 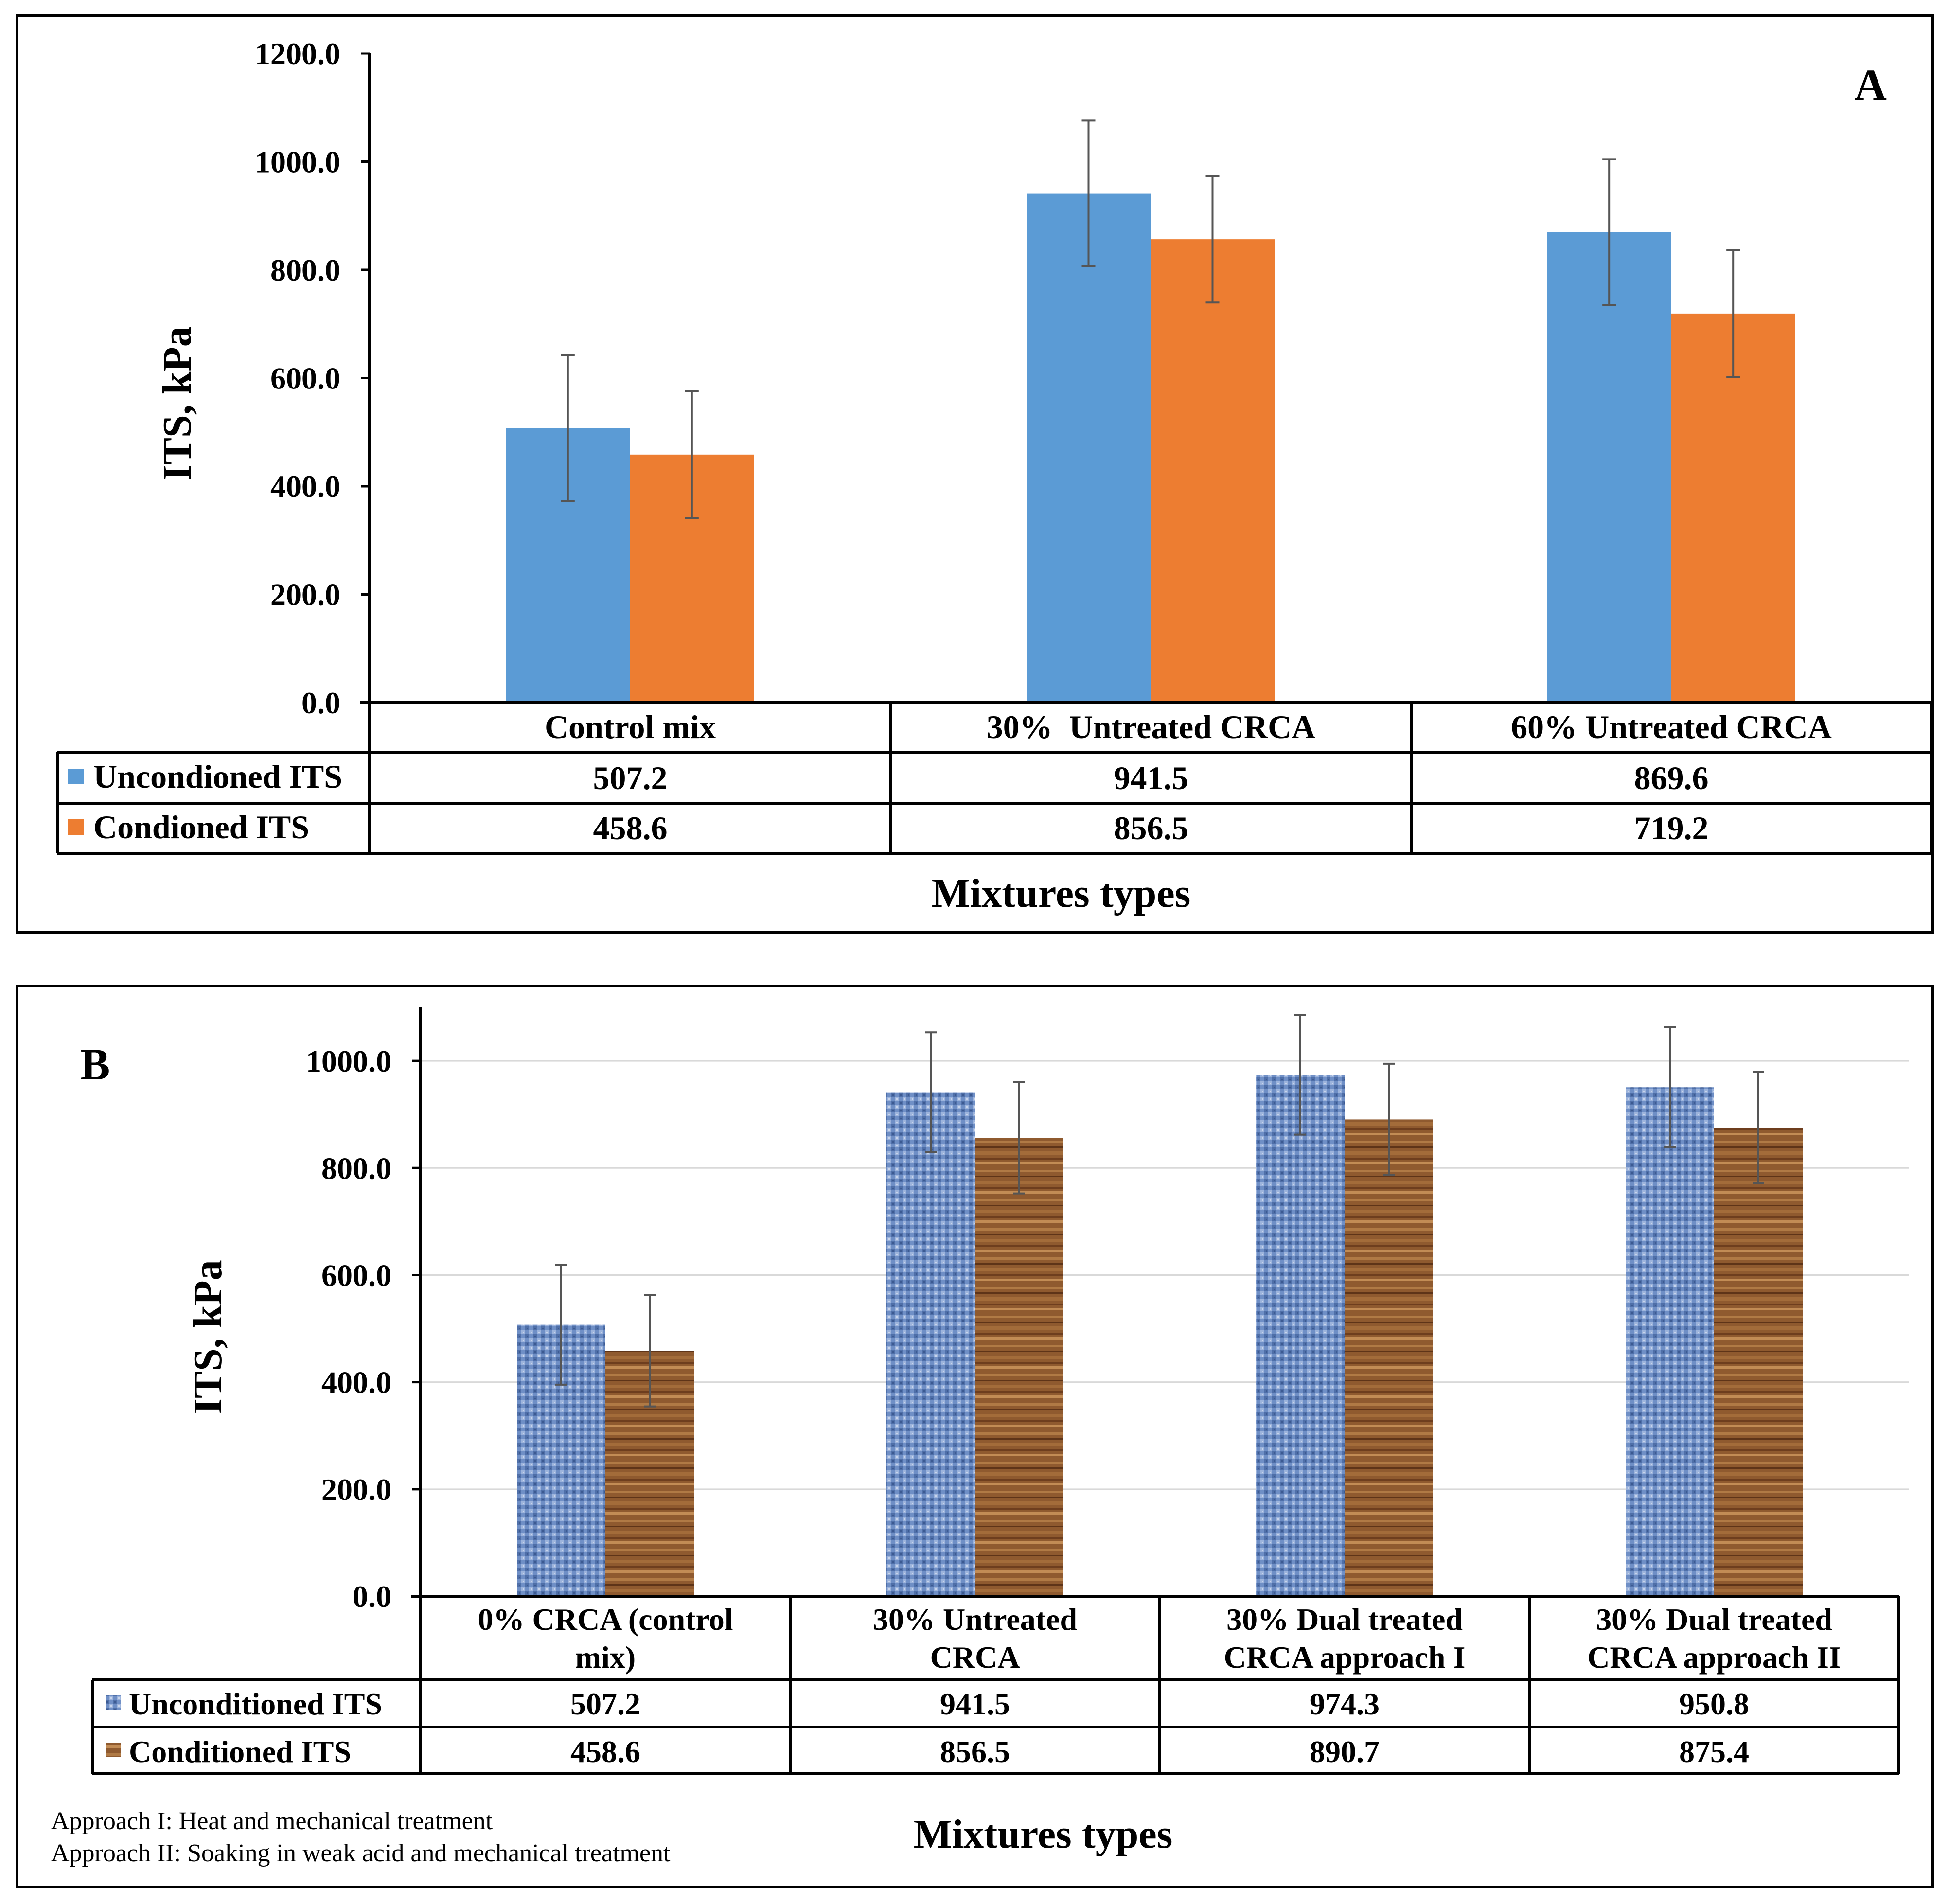 I want to click on panel-a-legend-swatch-conditioned, so click(x=76, y=827).